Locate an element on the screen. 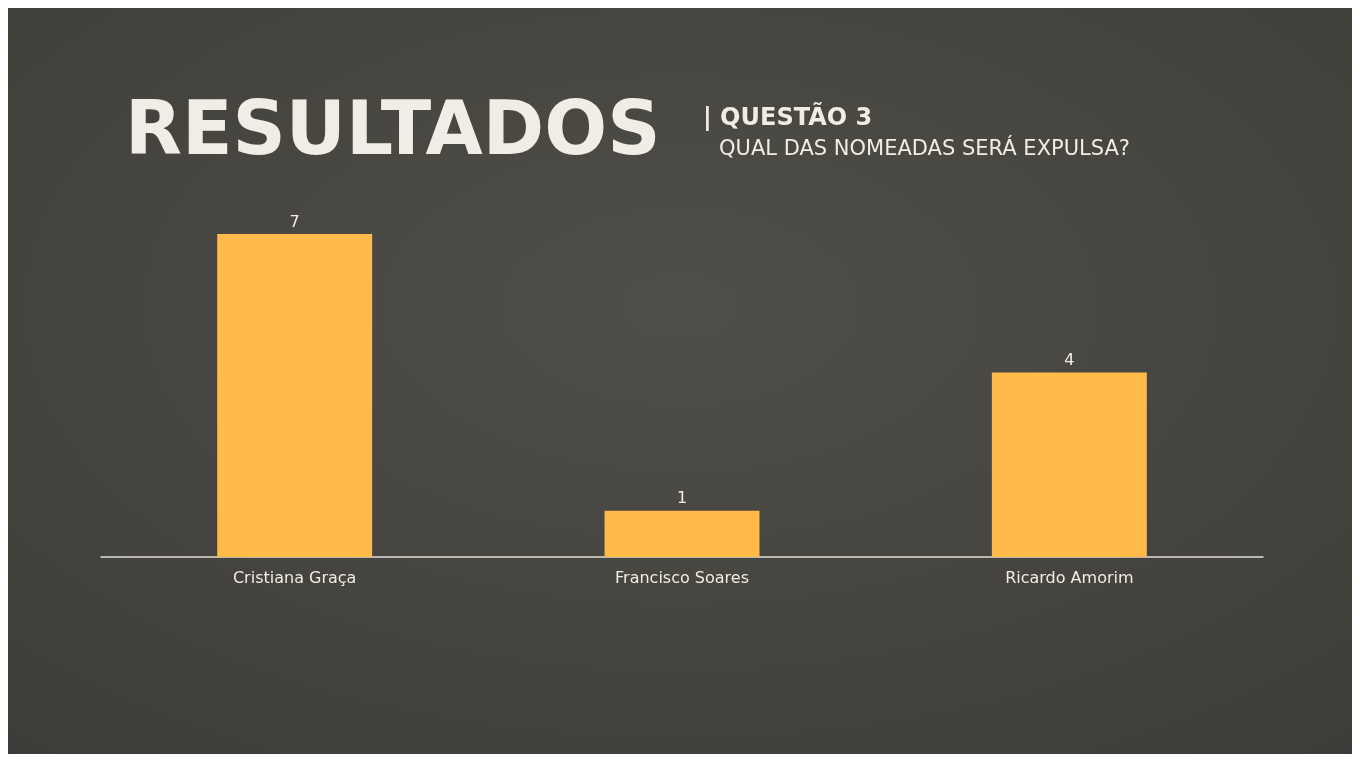  data-label: 1 is located at coordinates (682, 498).